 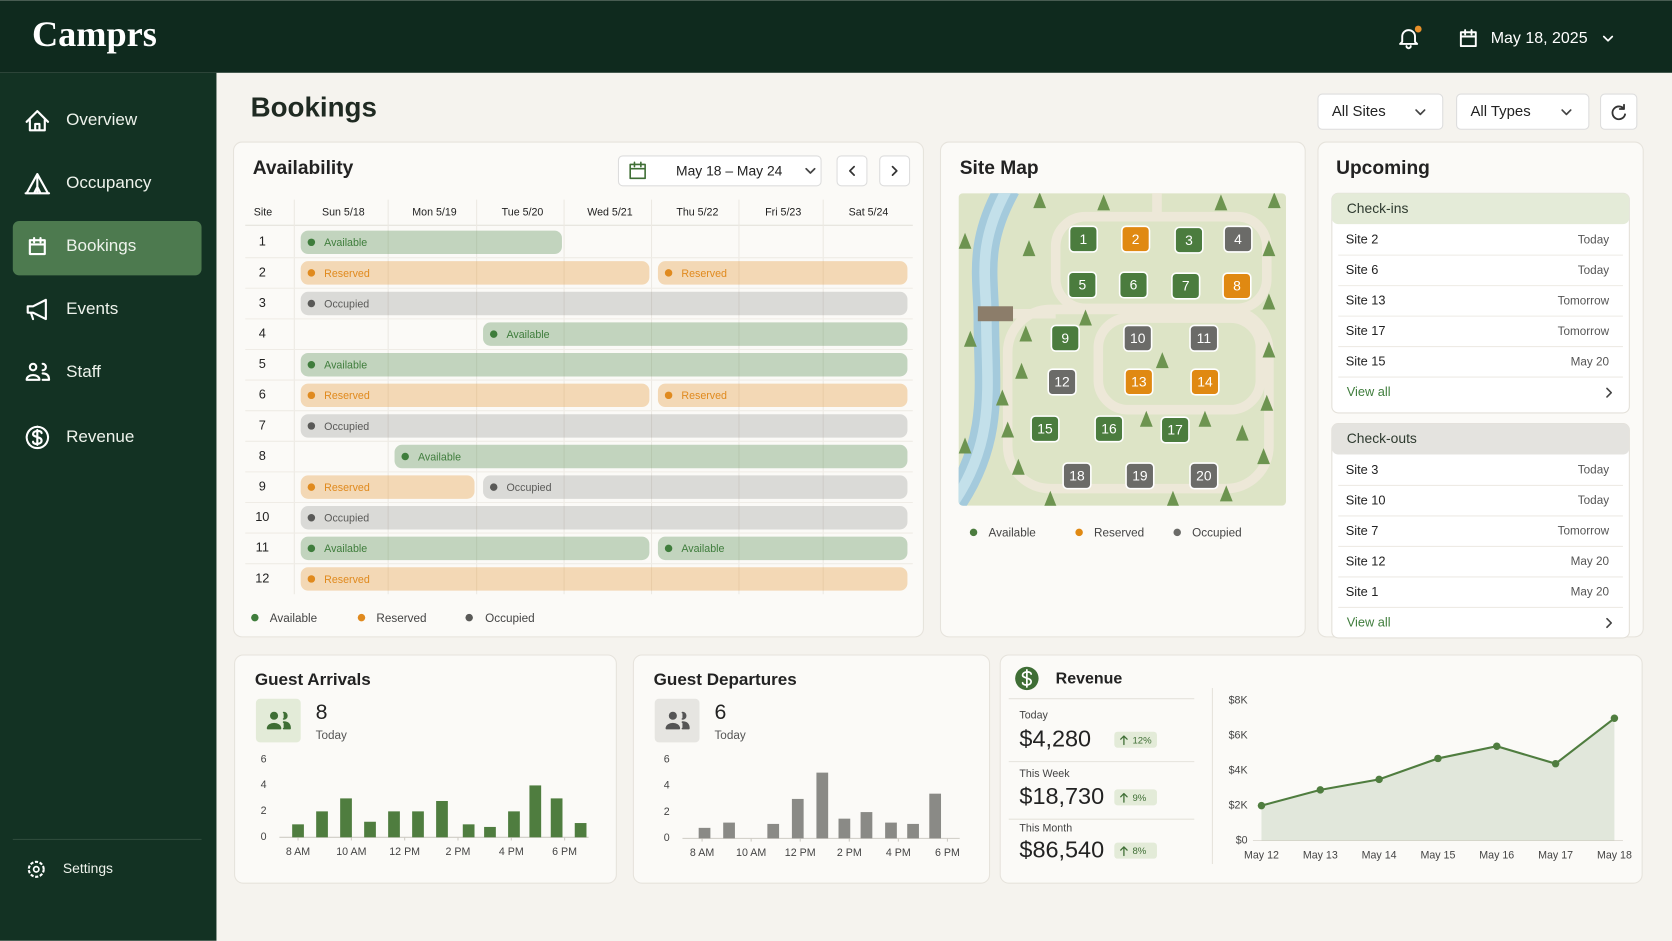 I want to click on nav-item: Bookings, so click(x=107, y=248).